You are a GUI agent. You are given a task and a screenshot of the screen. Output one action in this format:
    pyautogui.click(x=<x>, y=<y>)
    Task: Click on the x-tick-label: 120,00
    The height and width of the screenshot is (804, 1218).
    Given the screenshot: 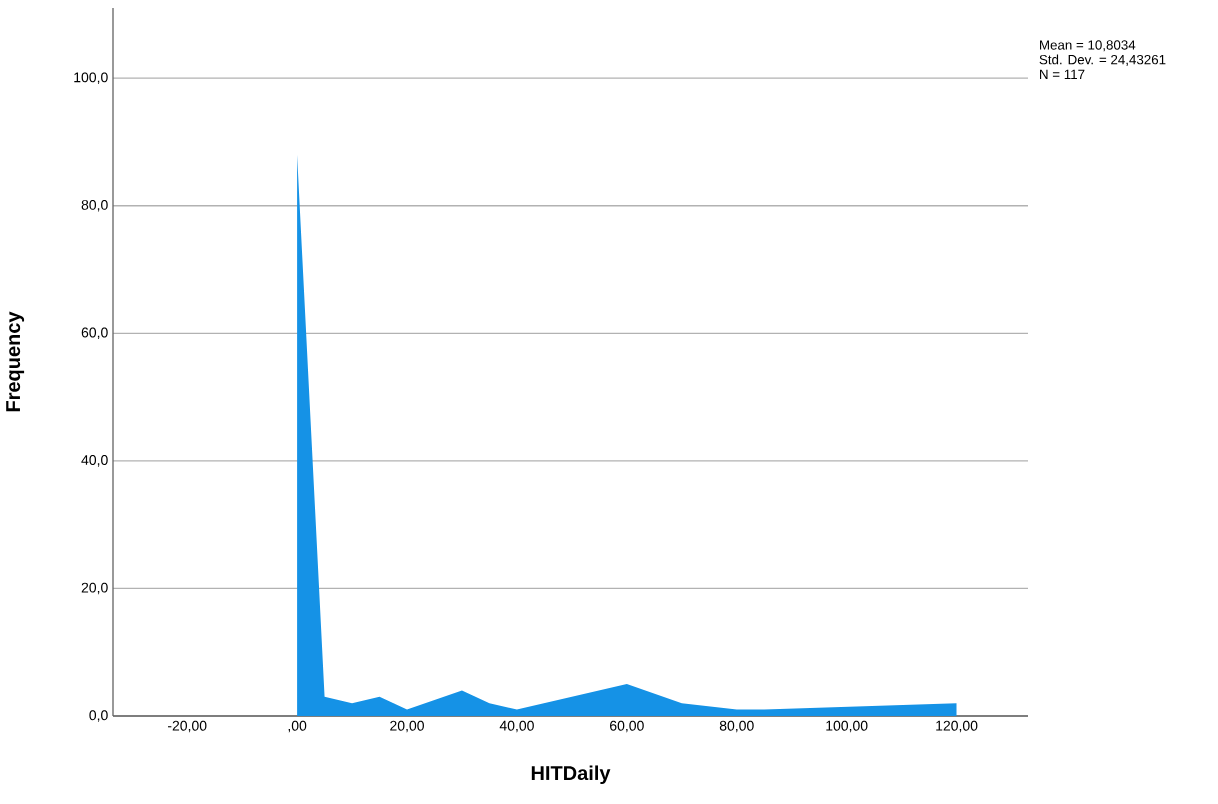 What is the action you would take?
    pyautogui.click(x=957, y=726)
    